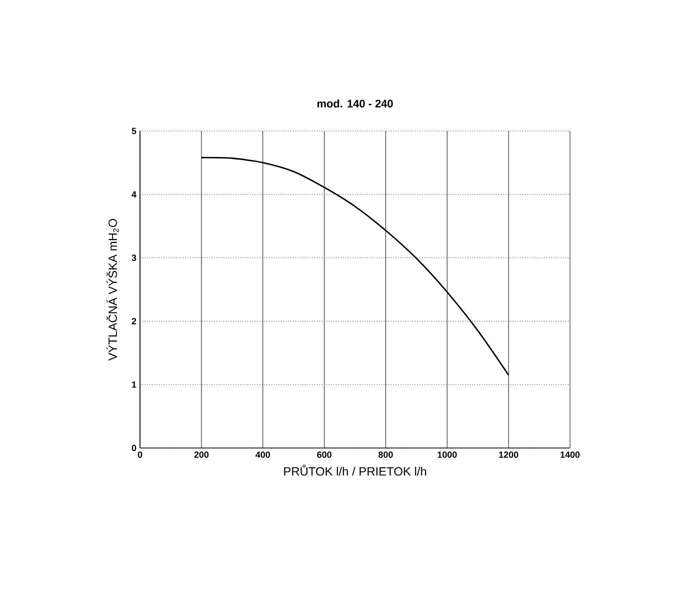  What do you see at coordinates (355, 470) in the screenshot?
I see `x-axis-title: PRŮTOK l/h / PRIETOK l/h` at bounding box center [355, 470].